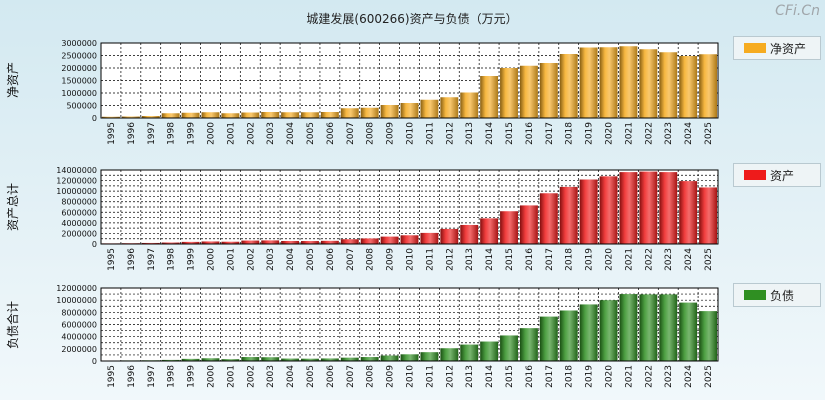 Image resolution: width=825 pixels, height=400 pixels. What do you see at coordinates (568, 335) in the screenshot?
I see `bar-liabilities-2018` at bounding box center [568, 335].